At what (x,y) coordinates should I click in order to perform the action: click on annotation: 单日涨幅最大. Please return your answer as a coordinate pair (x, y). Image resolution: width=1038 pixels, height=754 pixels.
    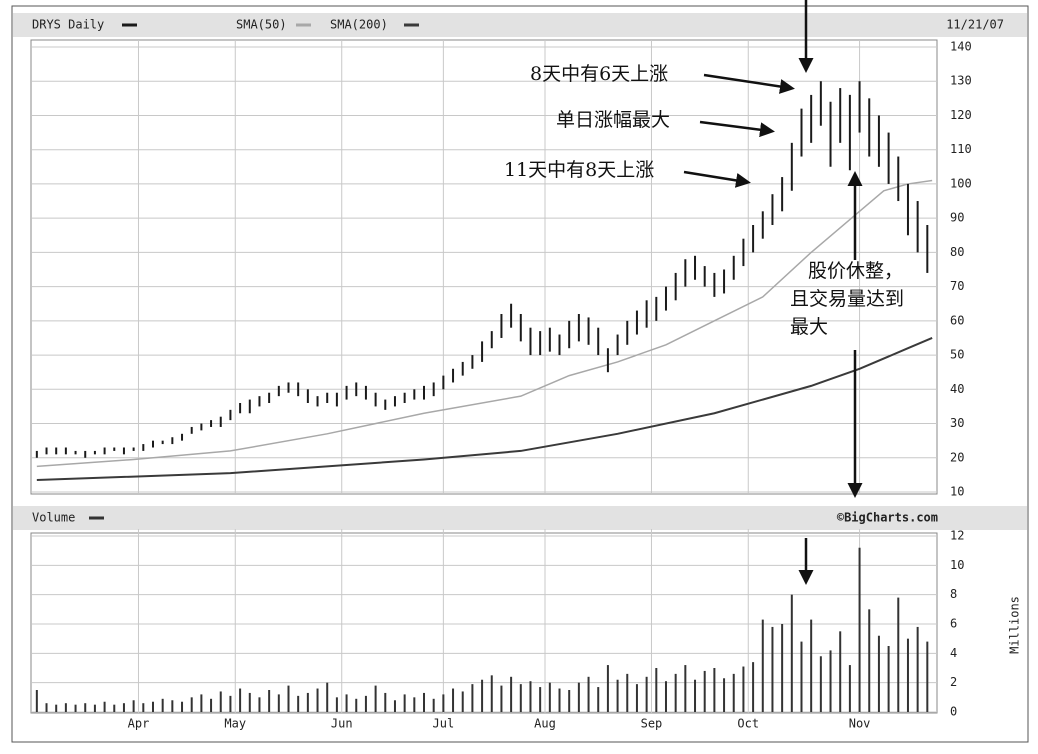
    Looking at the image, I should click on (613, 120).